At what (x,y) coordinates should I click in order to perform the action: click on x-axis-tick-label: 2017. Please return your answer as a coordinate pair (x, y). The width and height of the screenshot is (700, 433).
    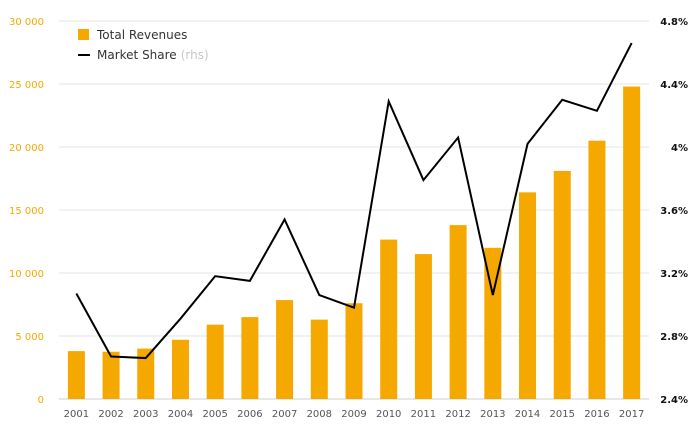
    Looking at the image, I should click on (631, 414).